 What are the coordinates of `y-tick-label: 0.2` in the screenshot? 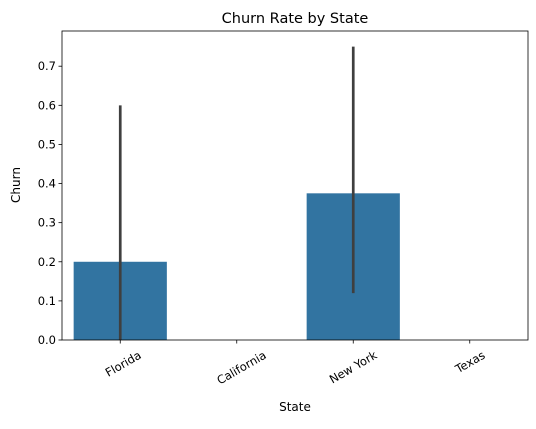 It's located at (47, 262).